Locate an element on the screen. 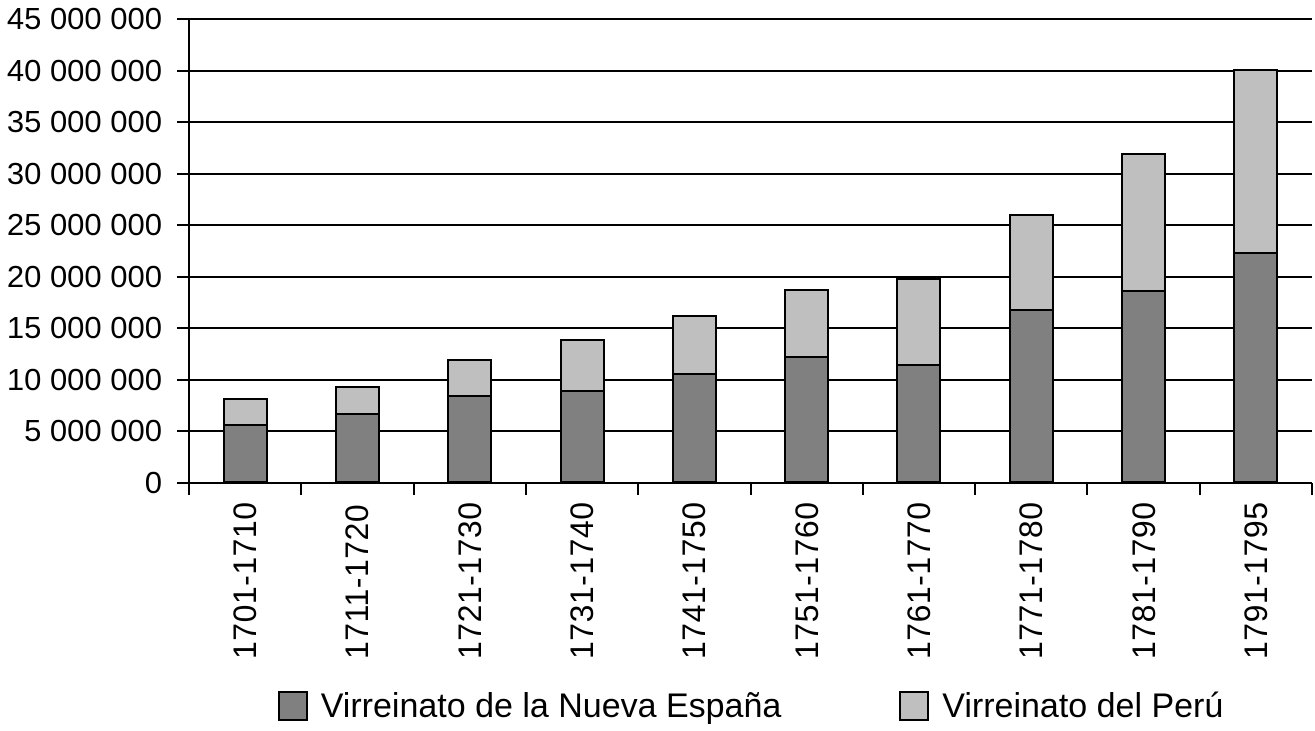  legend-item-nueva-espana: Virreinato de la Nueva España is located at coordinates (529, 706).